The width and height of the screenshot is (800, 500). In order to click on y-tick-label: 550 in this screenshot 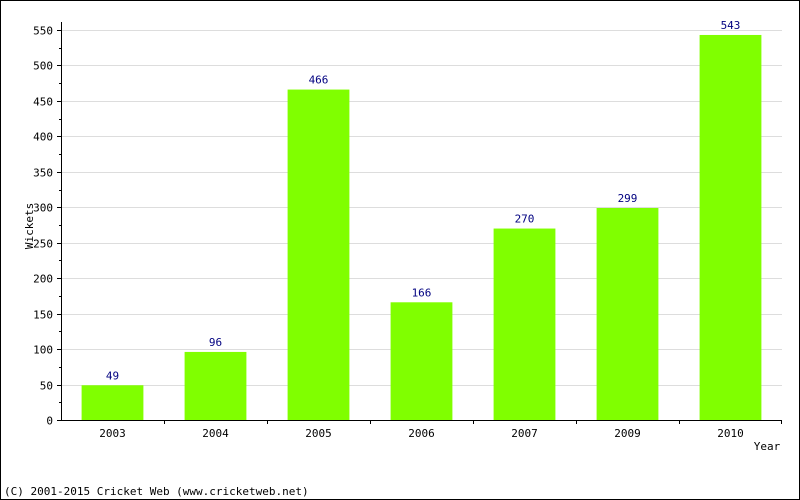, I will do `click(43, 31)`.